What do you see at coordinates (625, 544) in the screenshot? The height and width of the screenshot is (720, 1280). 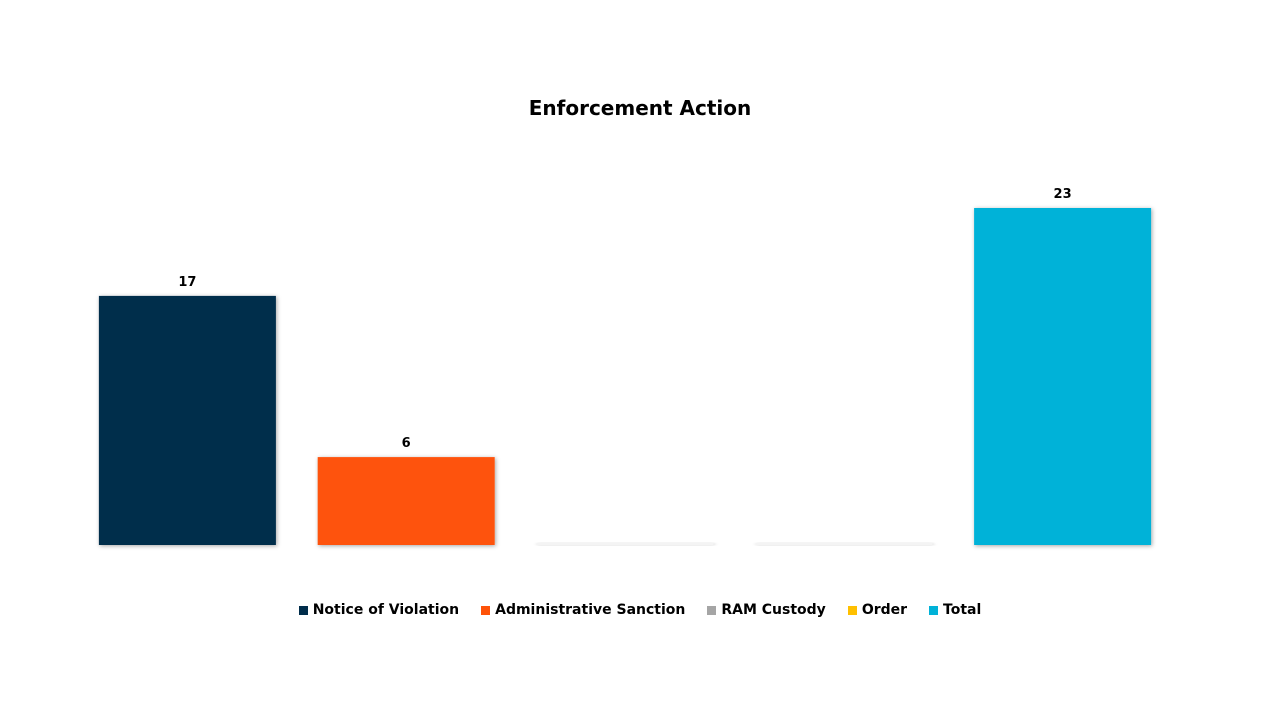 I see `bar-ram-custody` at bounding box center [625, 544].